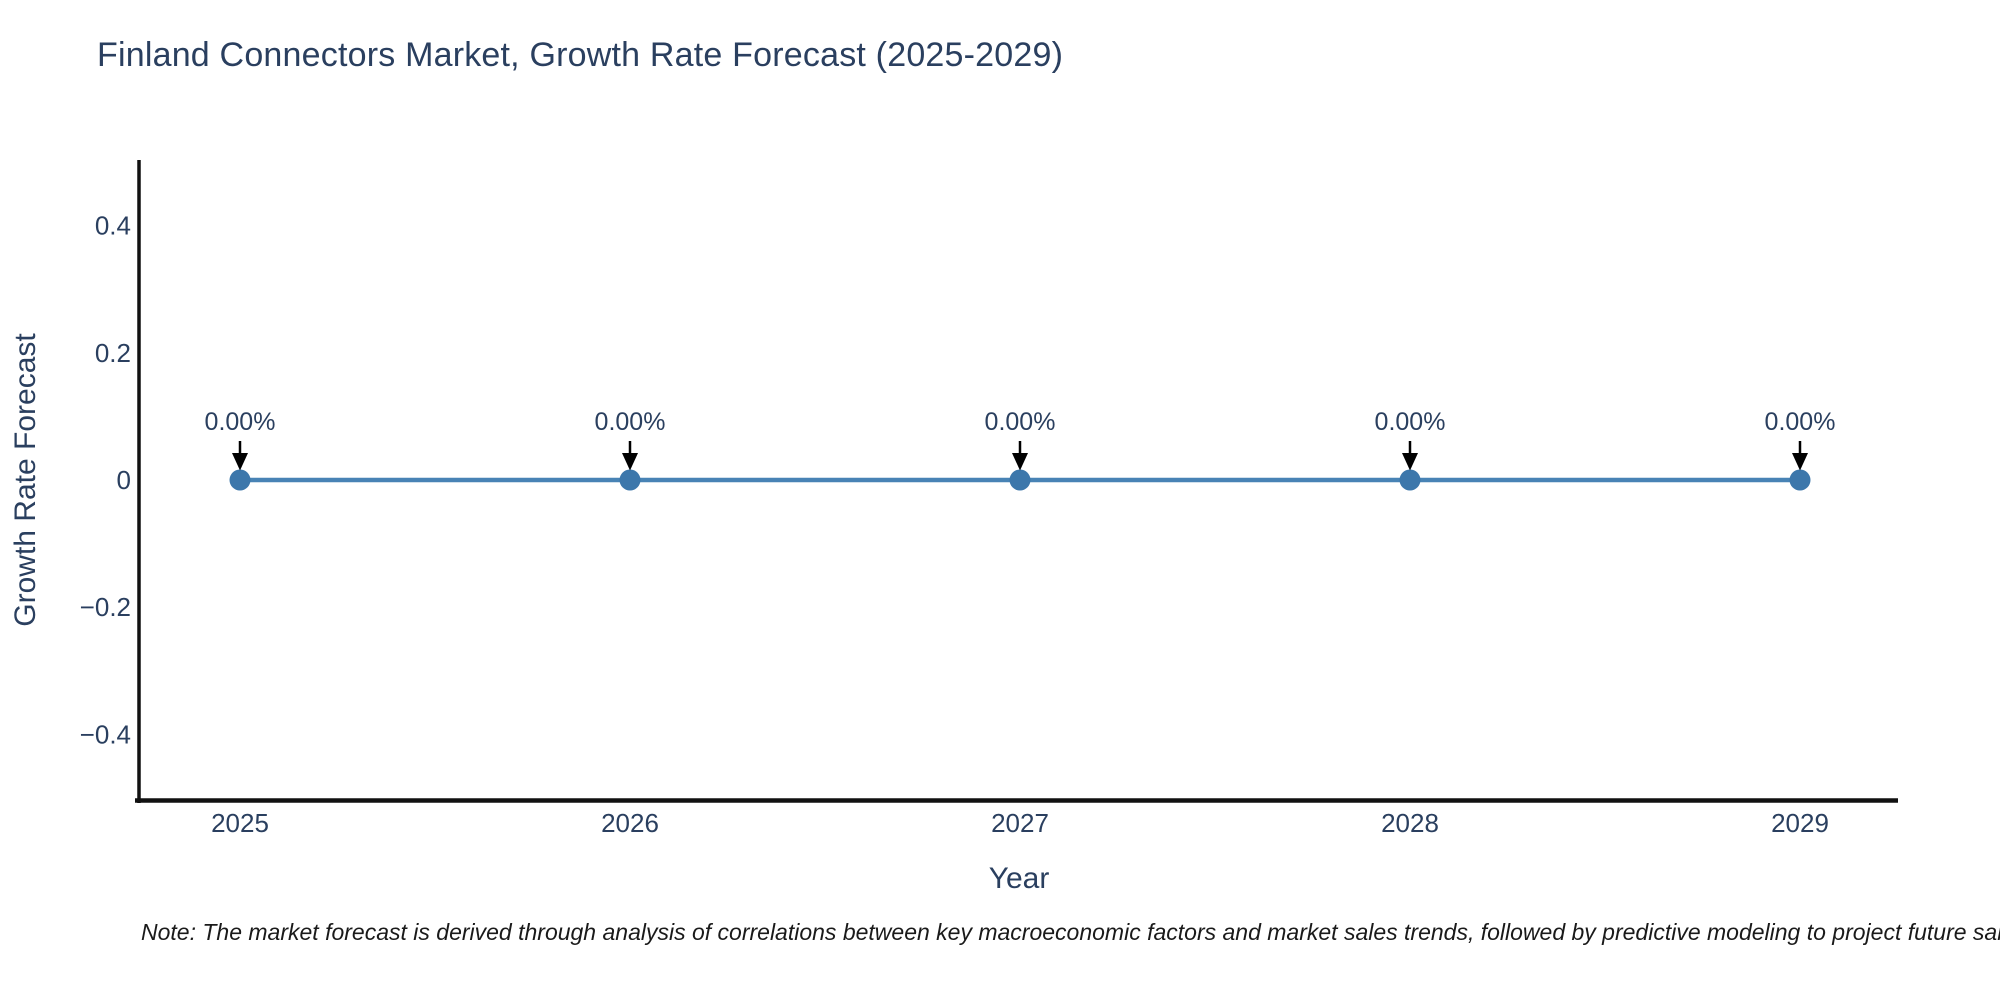 Image resolution: width=2000 pixels, height=1000 pixels. I want to click on x-tick-label: 2025, so click(240, 823).